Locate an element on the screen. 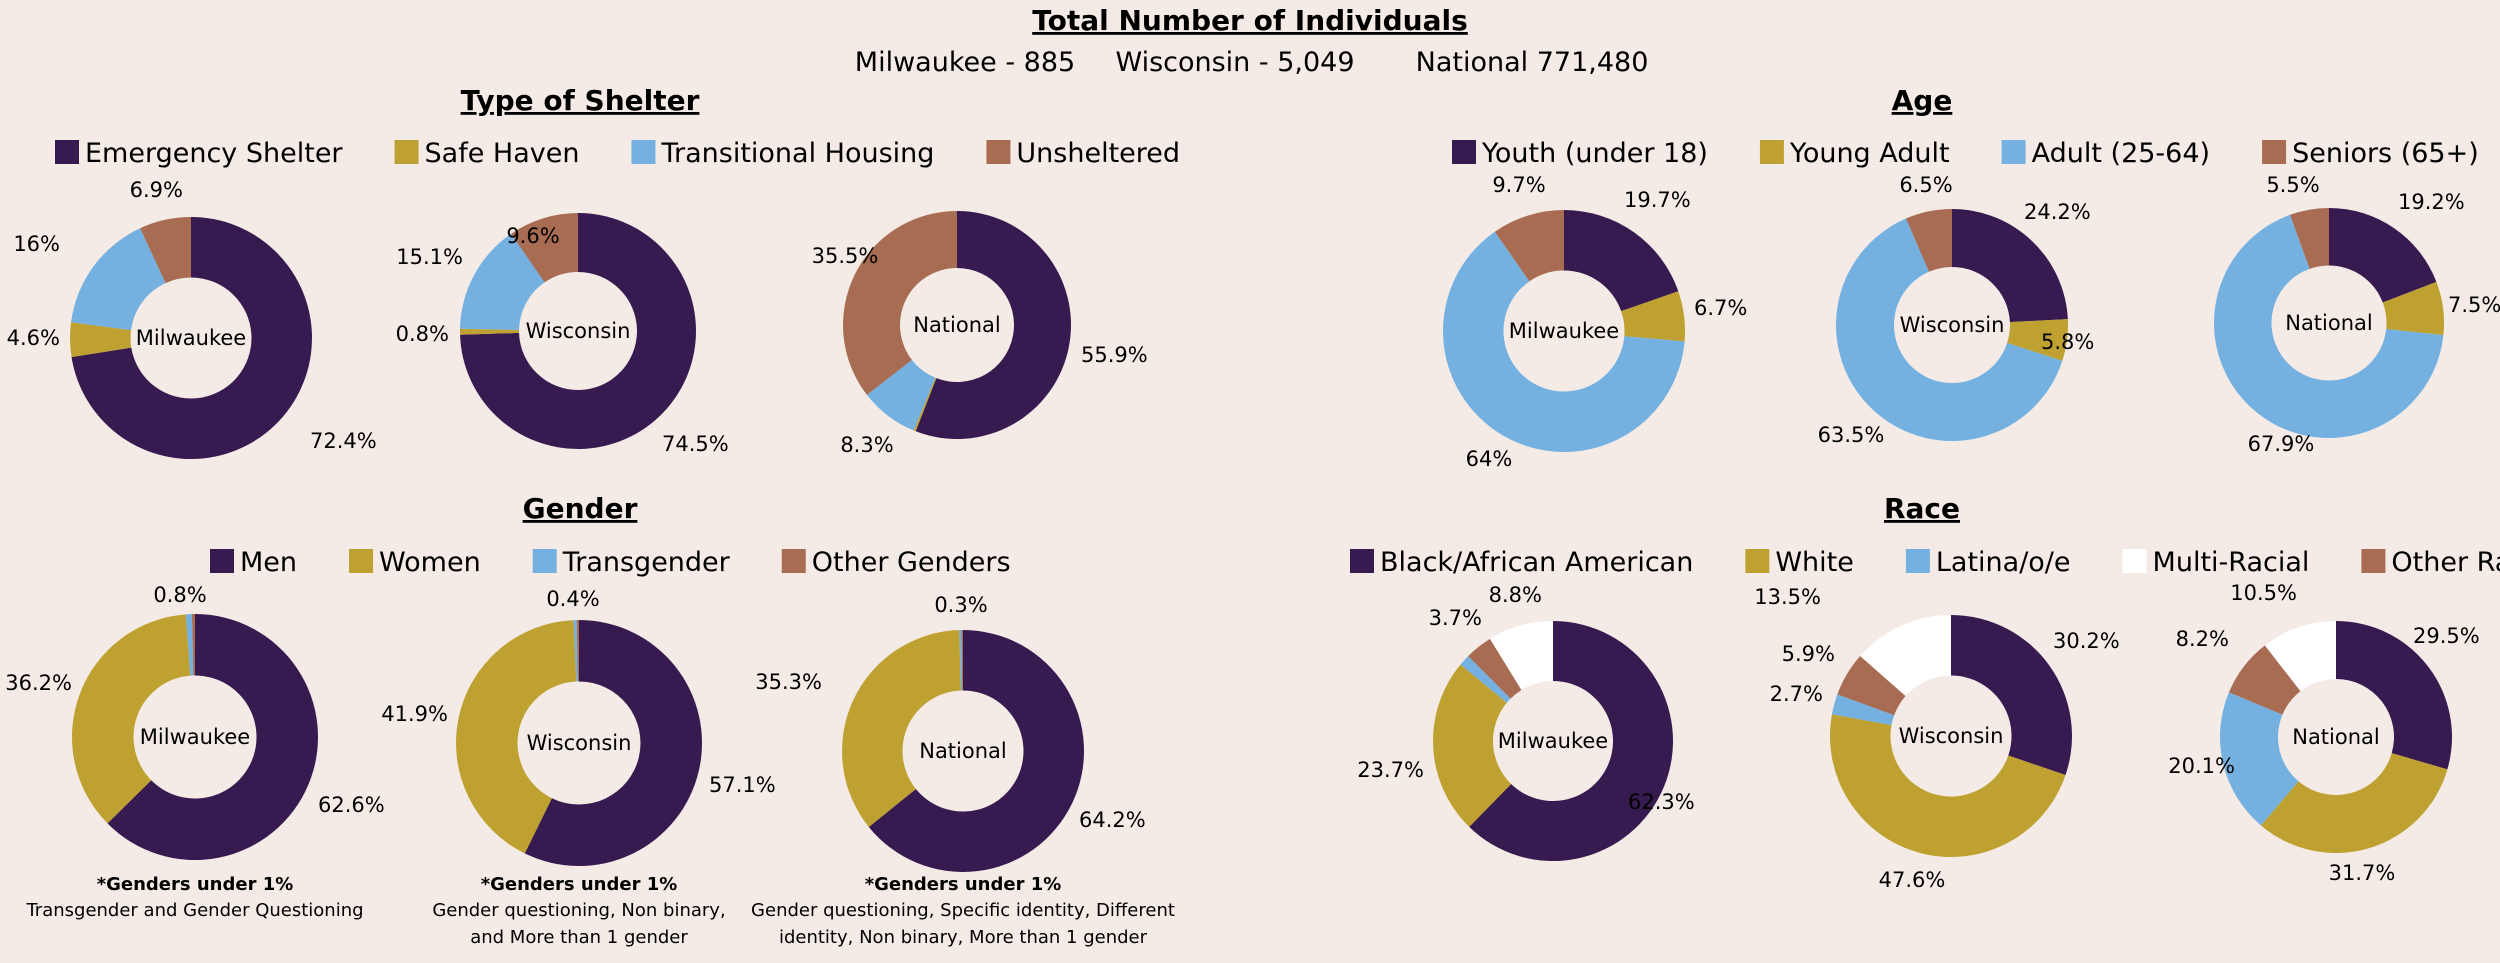 This screenshot has width=2500, height=963. age-legend-label: Young Adult is located at coordinates (1869, 153).